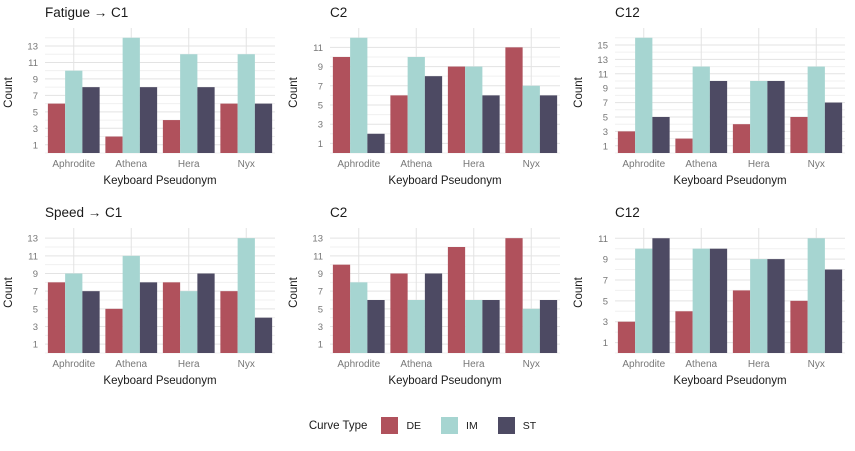  What do you see at coordinates (450, 425) in the screenshot?
I see `legend-swatch-im` at bounding box center [450, 425].